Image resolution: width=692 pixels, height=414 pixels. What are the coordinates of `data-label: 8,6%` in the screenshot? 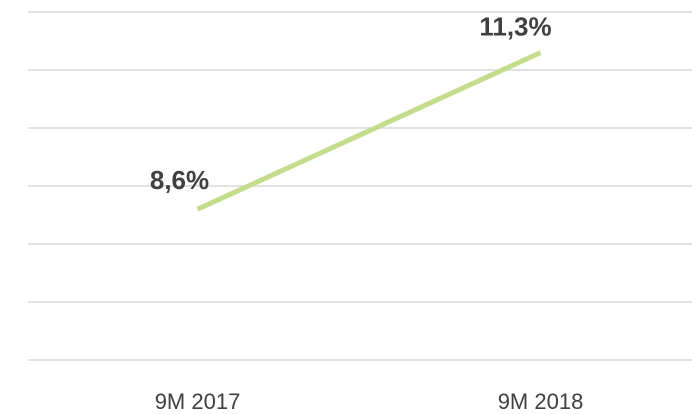 It's located at (179, 180).